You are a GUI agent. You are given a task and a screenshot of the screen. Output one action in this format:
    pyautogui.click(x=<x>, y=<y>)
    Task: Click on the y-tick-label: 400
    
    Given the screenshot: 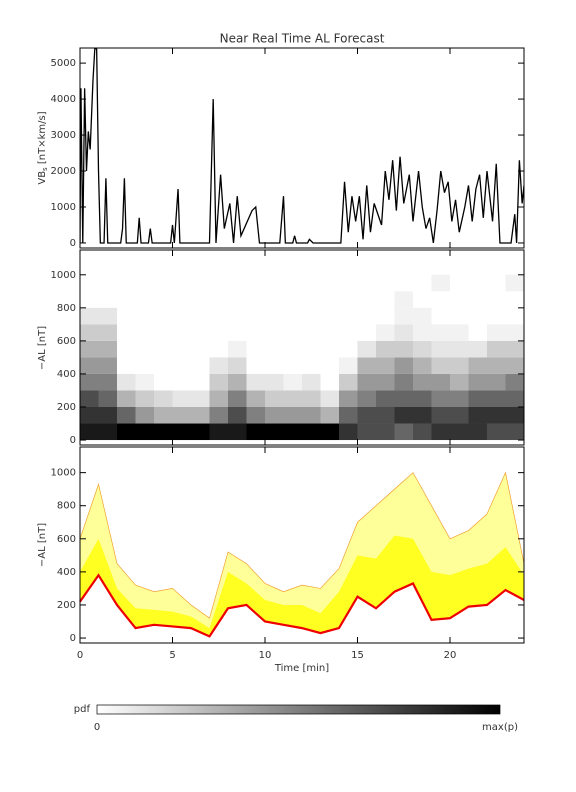 What is the action you would take?
    pyautogui.click(x=66, y=374)
    